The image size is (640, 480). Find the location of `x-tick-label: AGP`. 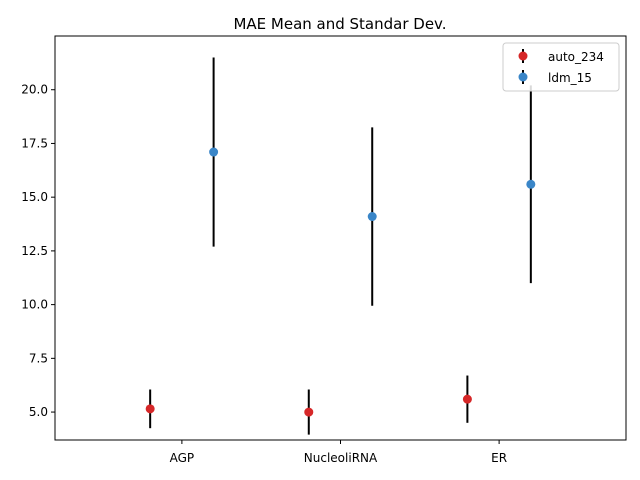

x-tick-label: AGP is located at coordinates (182, 458).